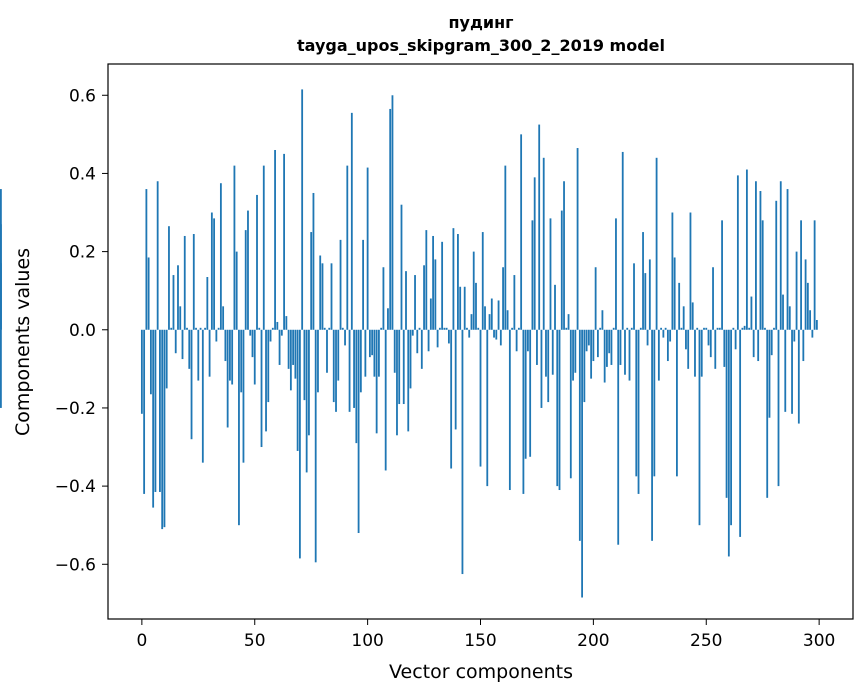  I want to click on x-axis-label: Vector components, so click(481, 672).